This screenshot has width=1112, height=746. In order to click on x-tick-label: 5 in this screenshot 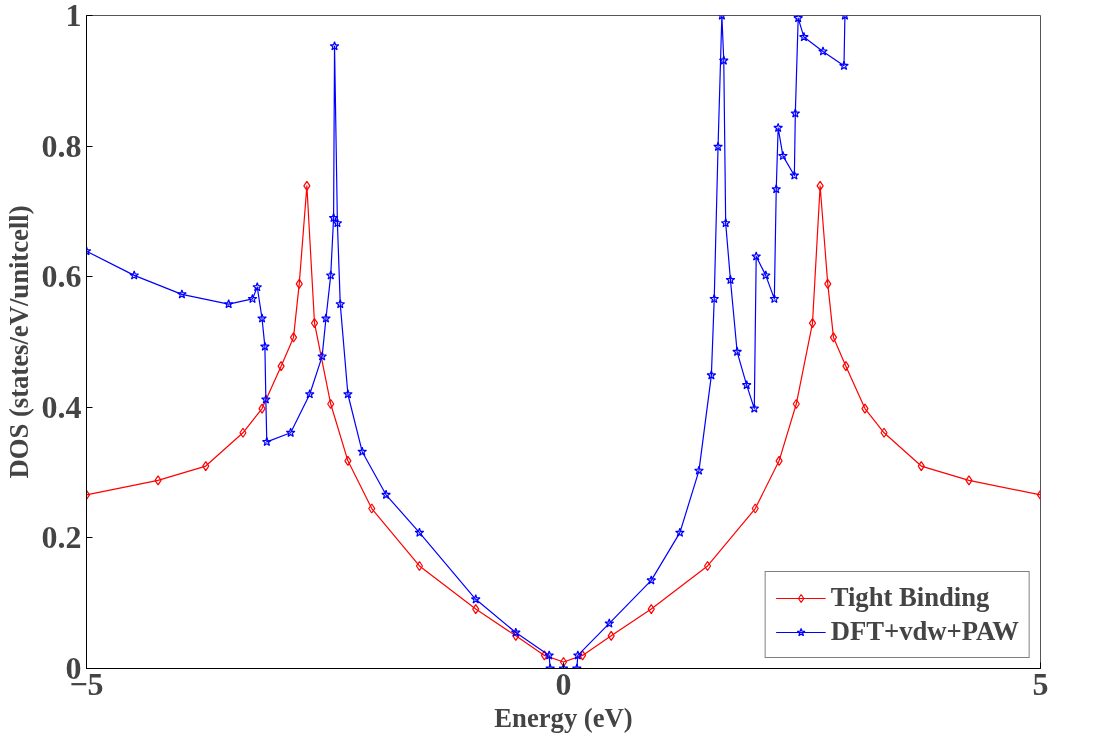, I will do `click(1040, 683)`.